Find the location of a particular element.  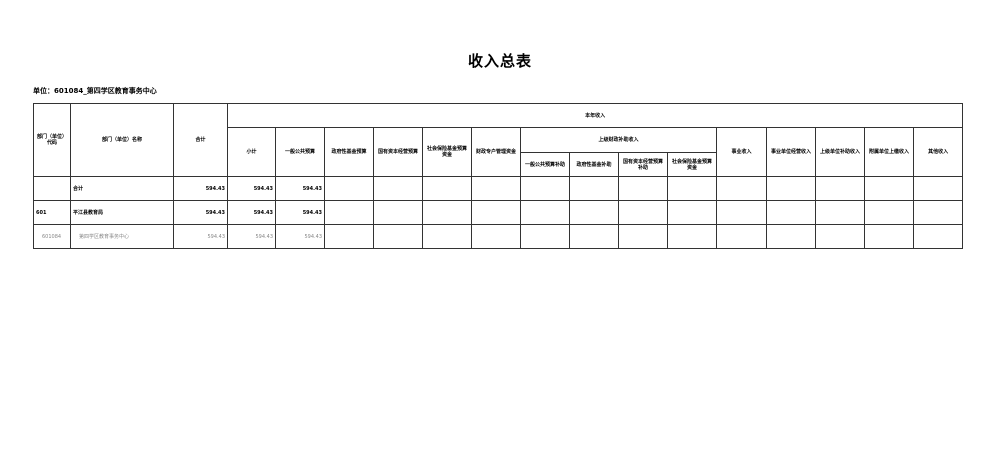

header-other: 其他收入 is located at coordinates (938, 152).